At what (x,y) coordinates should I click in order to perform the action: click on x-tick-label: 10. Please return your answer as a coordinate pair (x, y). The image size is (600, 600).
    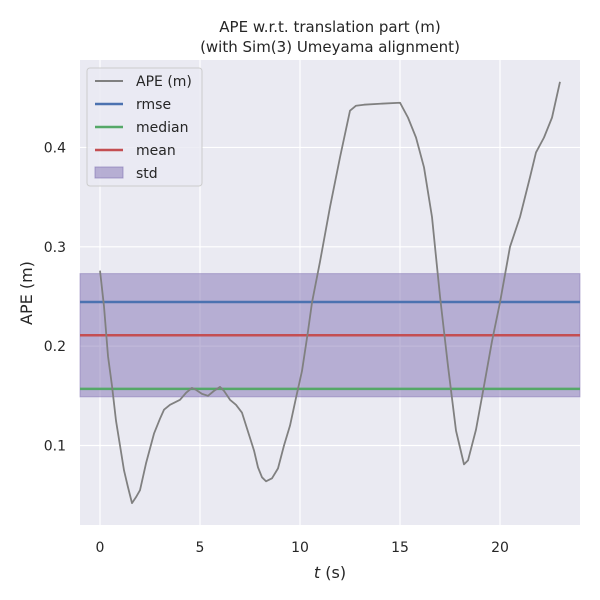
    Looking at the image, I should click on (300, 548).